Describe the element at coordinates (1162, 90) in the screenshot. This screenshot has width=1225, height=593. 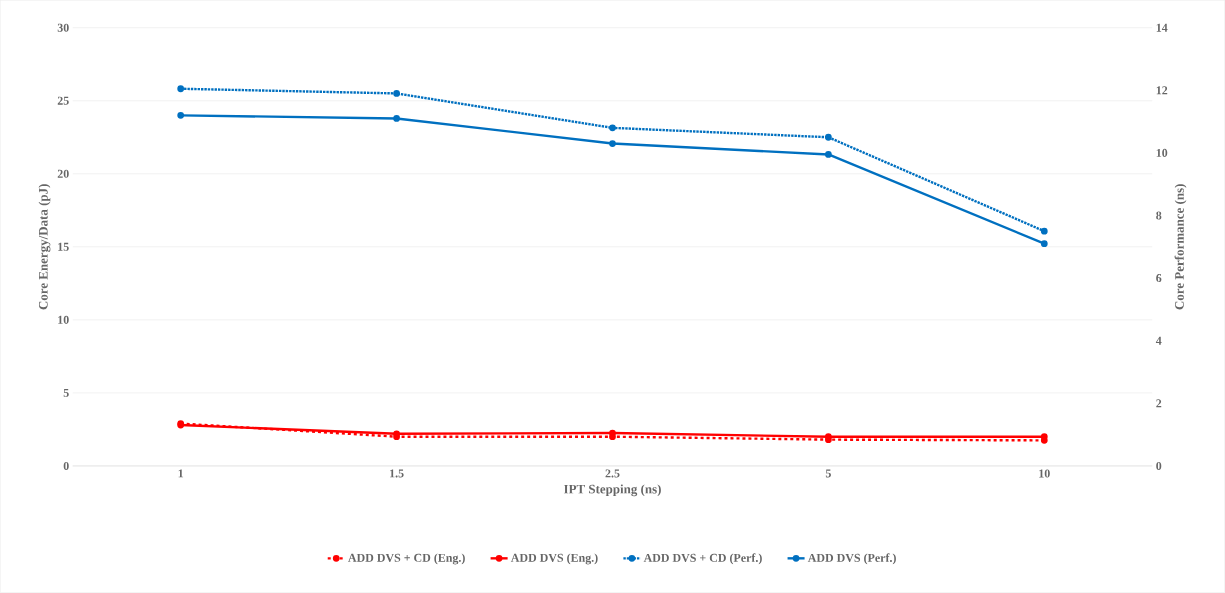
I see `y2-tick-label: 12` at that location.